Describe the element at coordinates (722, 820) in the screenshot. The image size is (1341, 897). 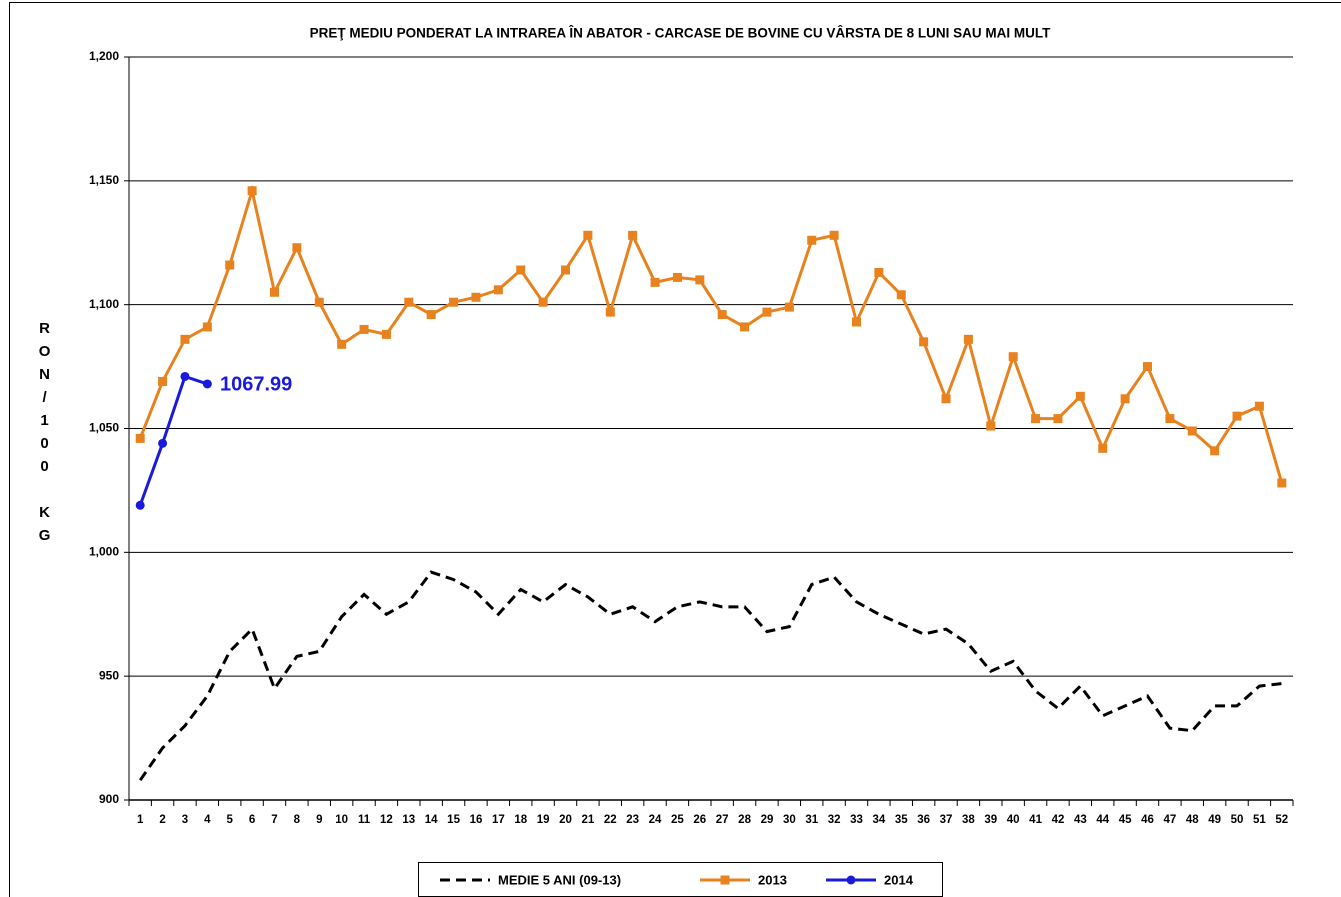
I see `x-tick-label: 27` at that location.